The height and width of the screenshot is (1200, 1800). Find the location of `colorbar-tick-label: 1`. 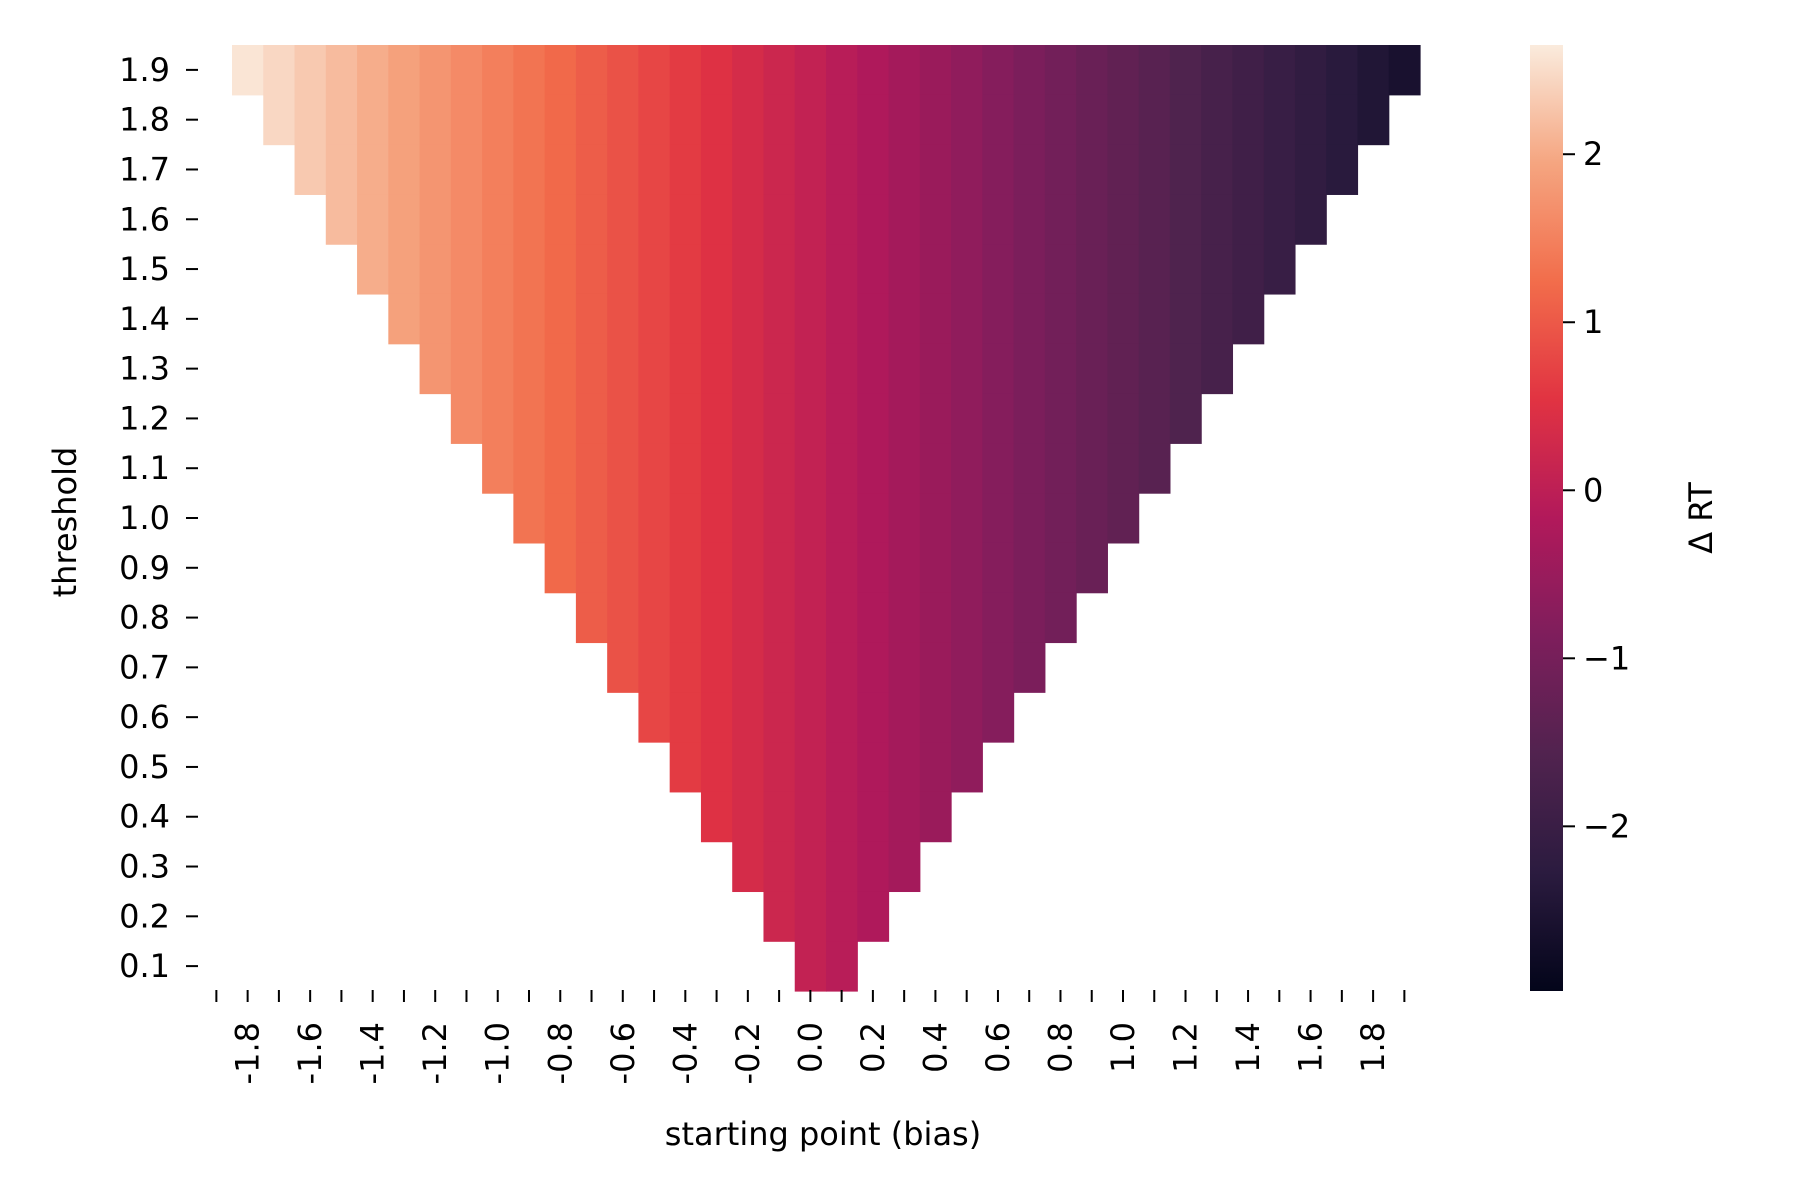

colorbar-tick-label: 1 is located at coordinates (1593, 322).